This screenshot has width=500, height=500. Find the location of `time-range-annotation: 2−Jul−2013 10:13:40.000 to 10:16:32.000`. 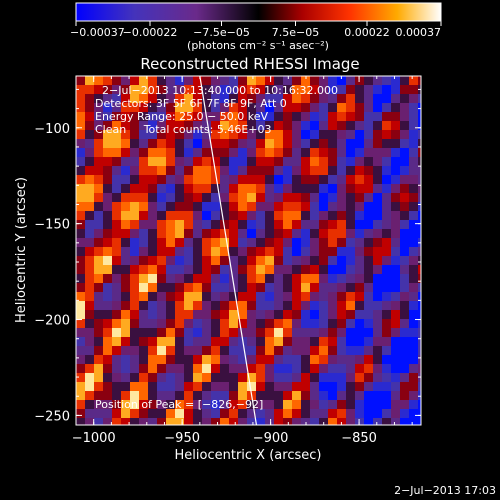

time-range-annotation: 2−Jul−2013 10:13:40.000 to 10:16:32.000 is located at coordinates (220, 90).